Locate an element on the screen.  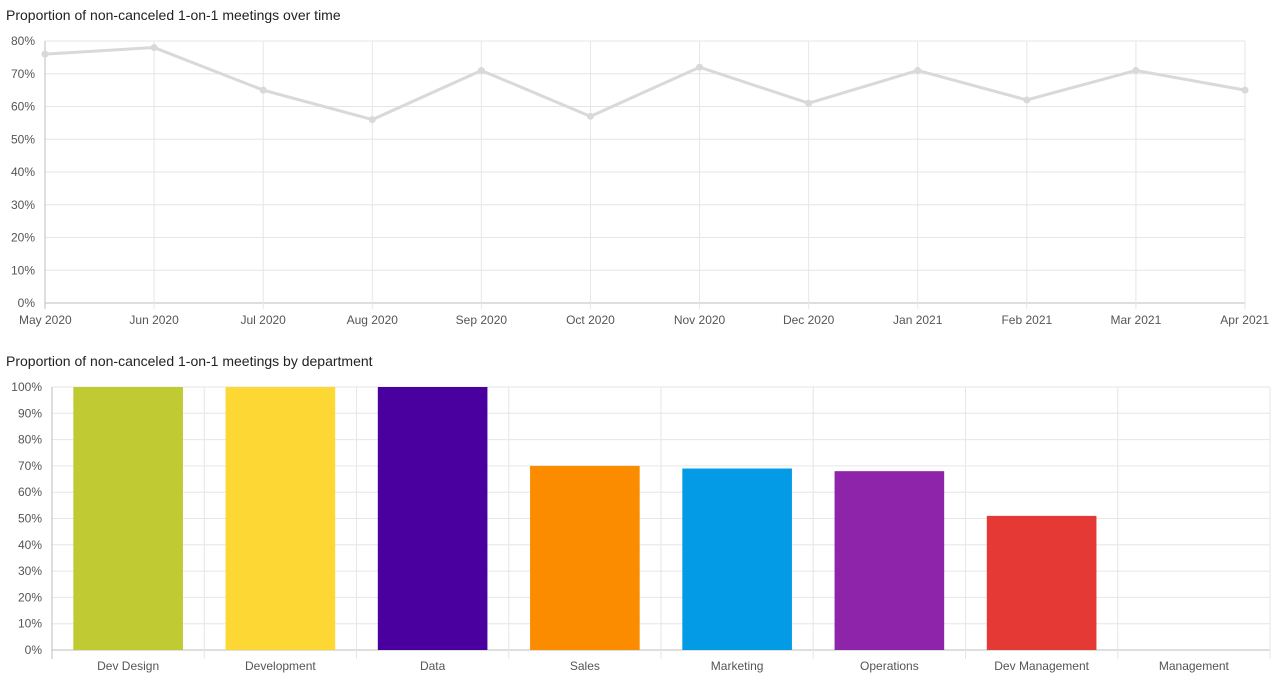
series-line is located at coordinates (645, 84).